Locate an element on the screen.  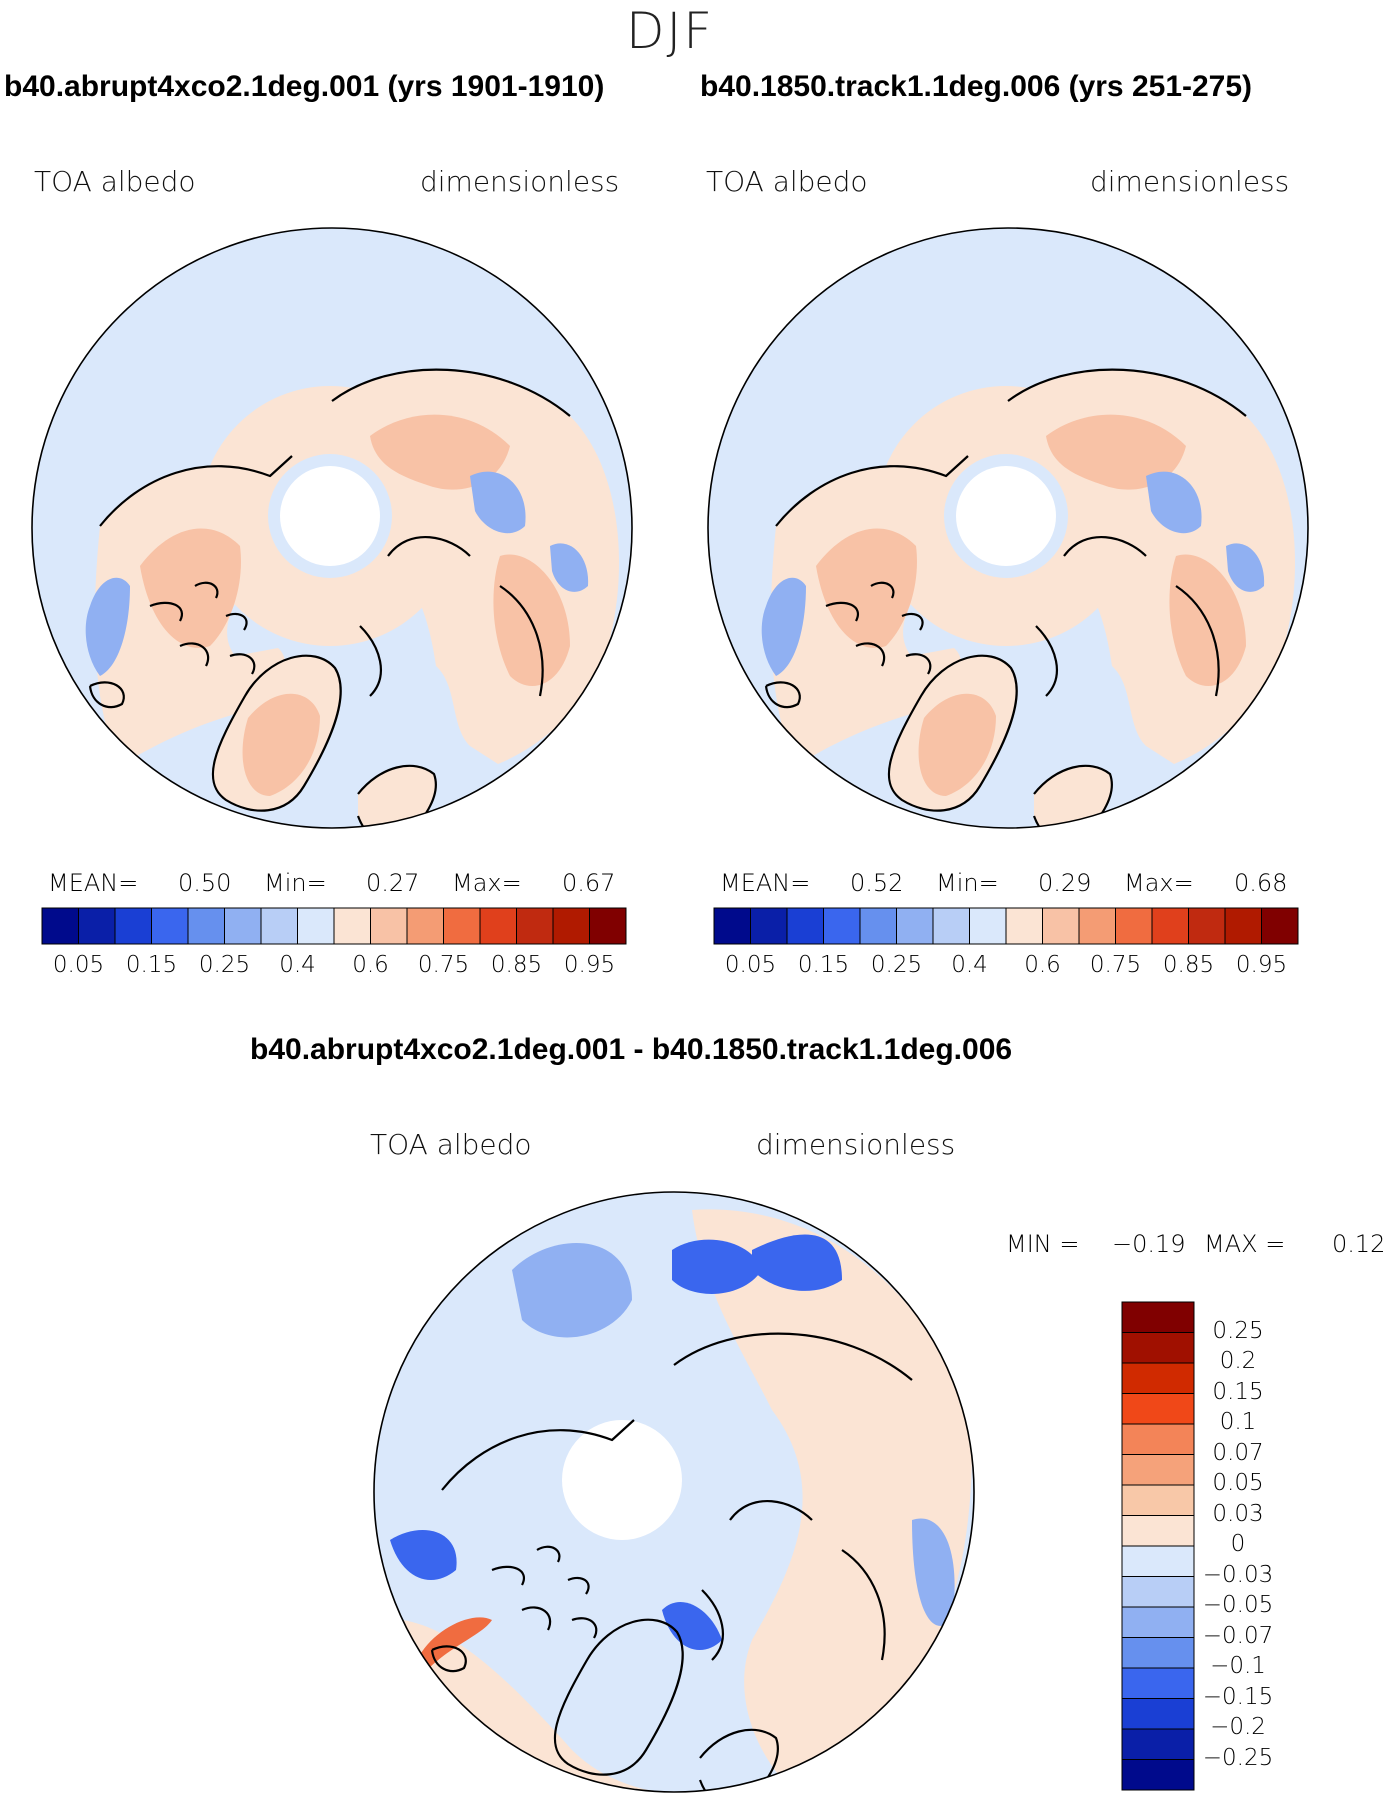
panel1-mean-label: MEAN= is located at coordinates (93, 883).